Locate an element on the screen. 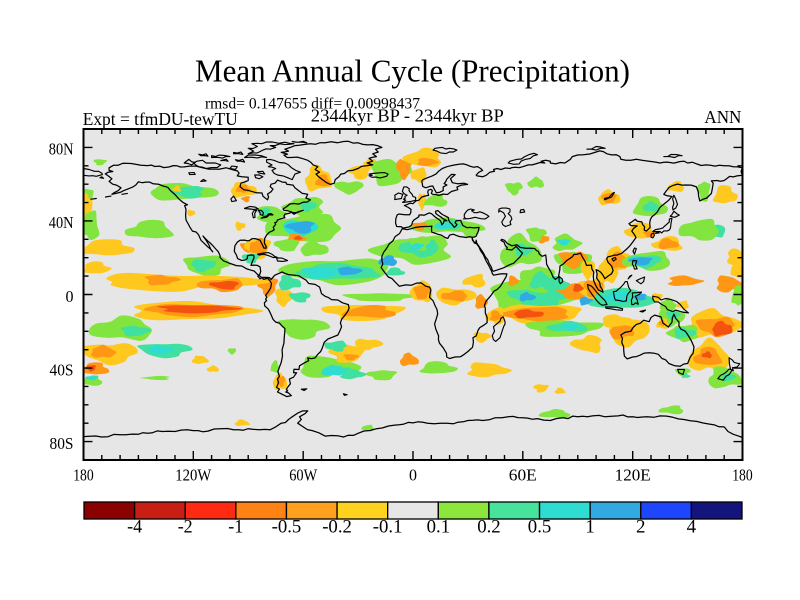  svg-text:rmsd= 0.147655 diff= 0.0099843: rmsd= 0.147655 diff= 0.00998437 is located at coordinates (312, 104).